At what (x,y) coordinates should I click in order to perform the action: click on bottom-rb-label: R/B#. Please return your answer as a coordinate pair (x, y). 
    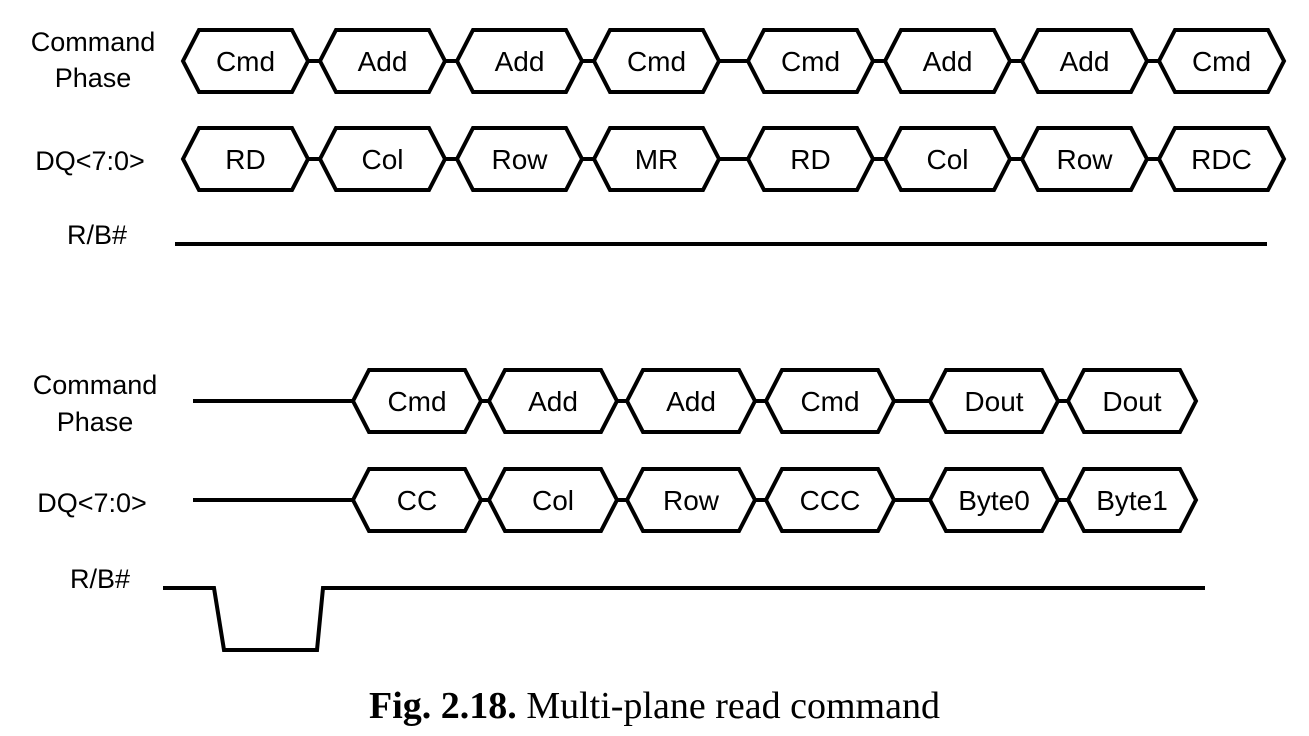
    Looking at the image, I should click on (100, 579).